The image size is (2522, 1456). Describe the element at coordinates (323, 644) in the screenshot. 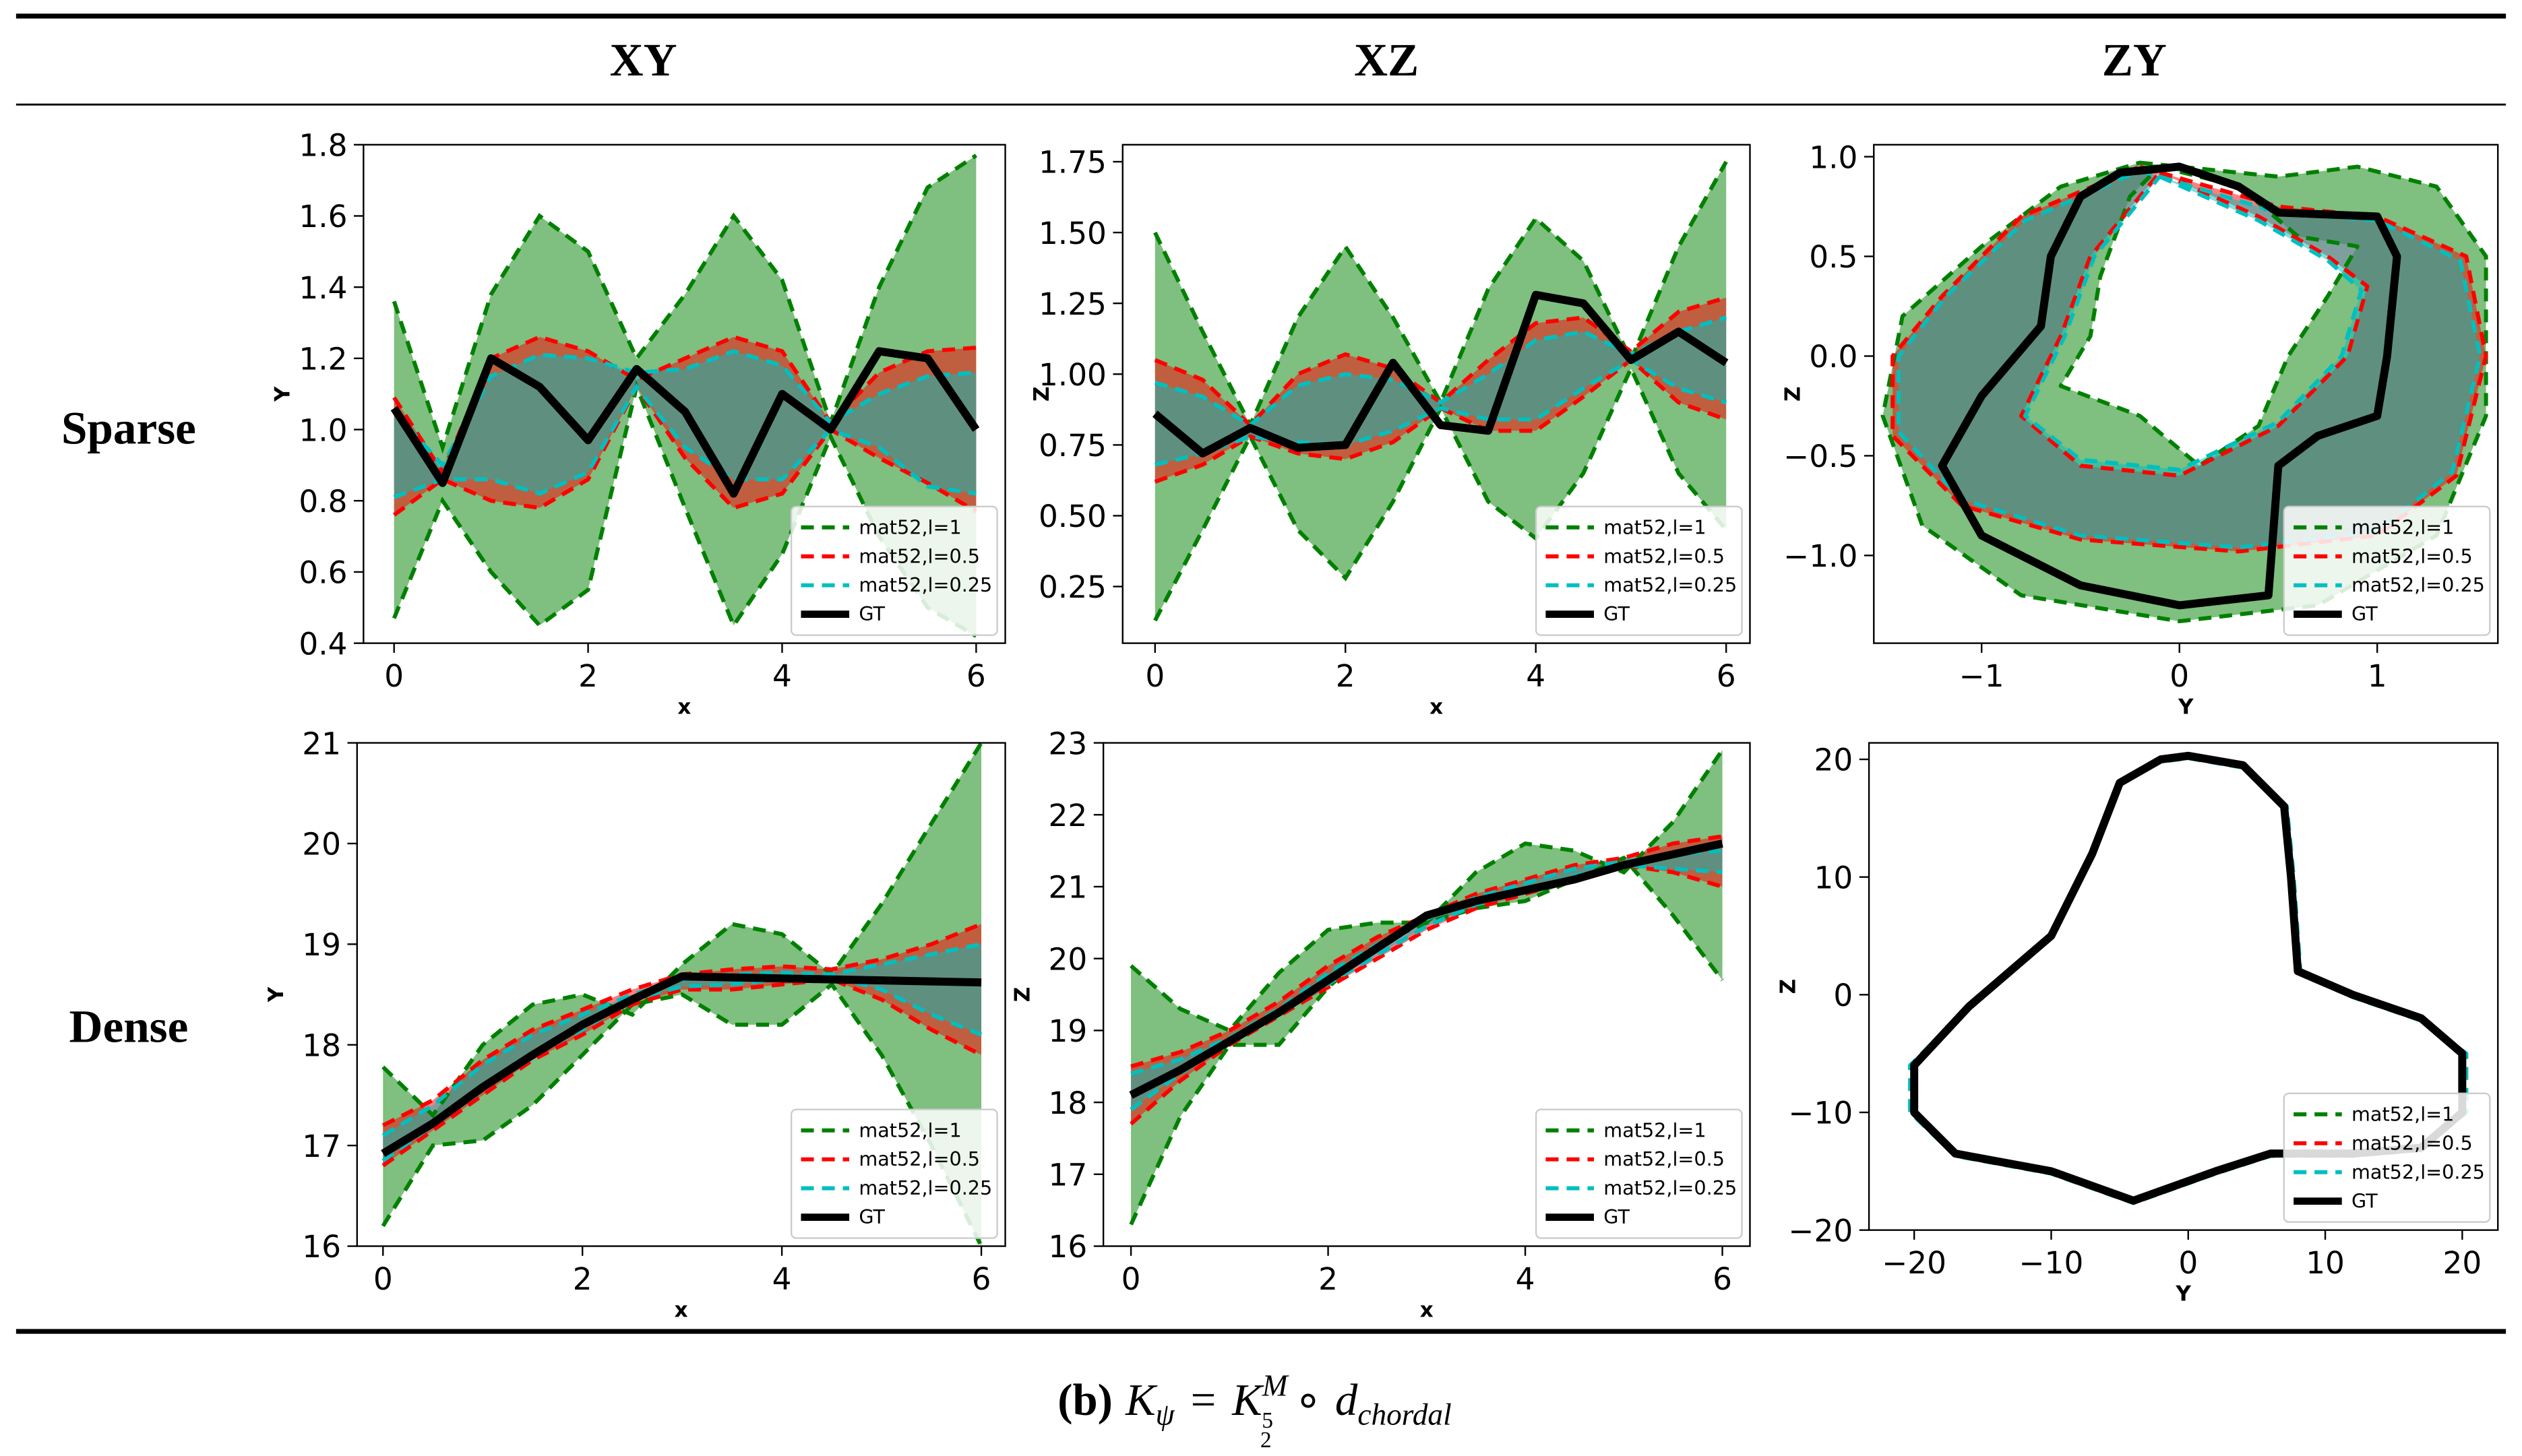

I see `y-tick-label: 0.4` at that location.